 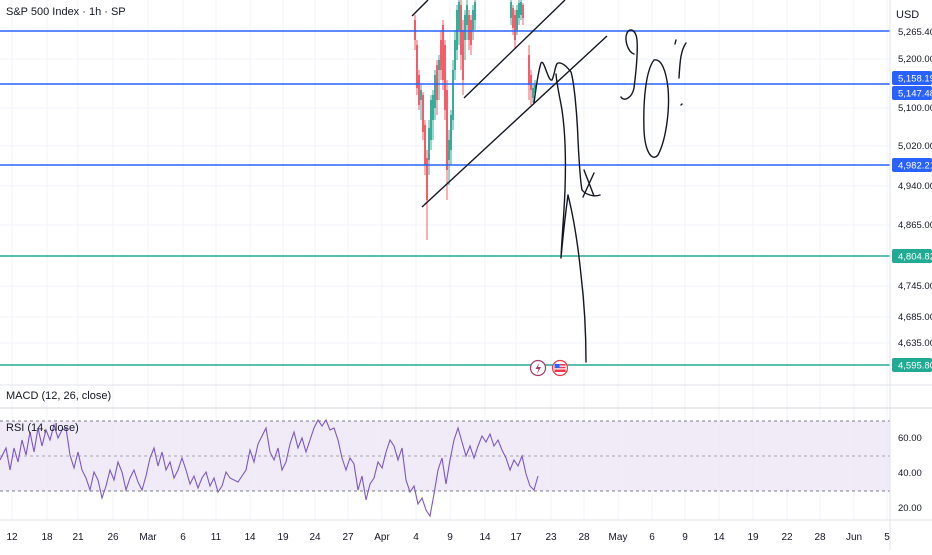 I want to click on time-axis-label: 5, so click(x=887, y=537).